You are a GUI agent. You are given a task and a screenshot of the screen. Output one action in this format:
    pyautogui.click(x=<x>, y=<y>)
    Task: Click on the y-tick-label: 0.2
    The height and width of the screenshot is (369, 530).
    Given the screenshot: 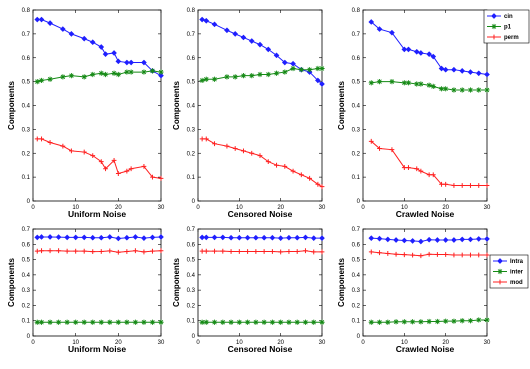 What is the action you would take?
    pyautogui.click(x=191, y=154)
    